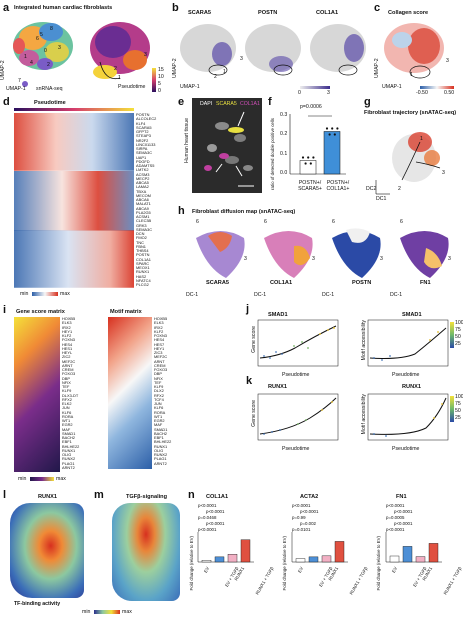 This screenshot has height=618, width=463. I want to click on panel-i-motif-row: WT1, so click(158, 416).